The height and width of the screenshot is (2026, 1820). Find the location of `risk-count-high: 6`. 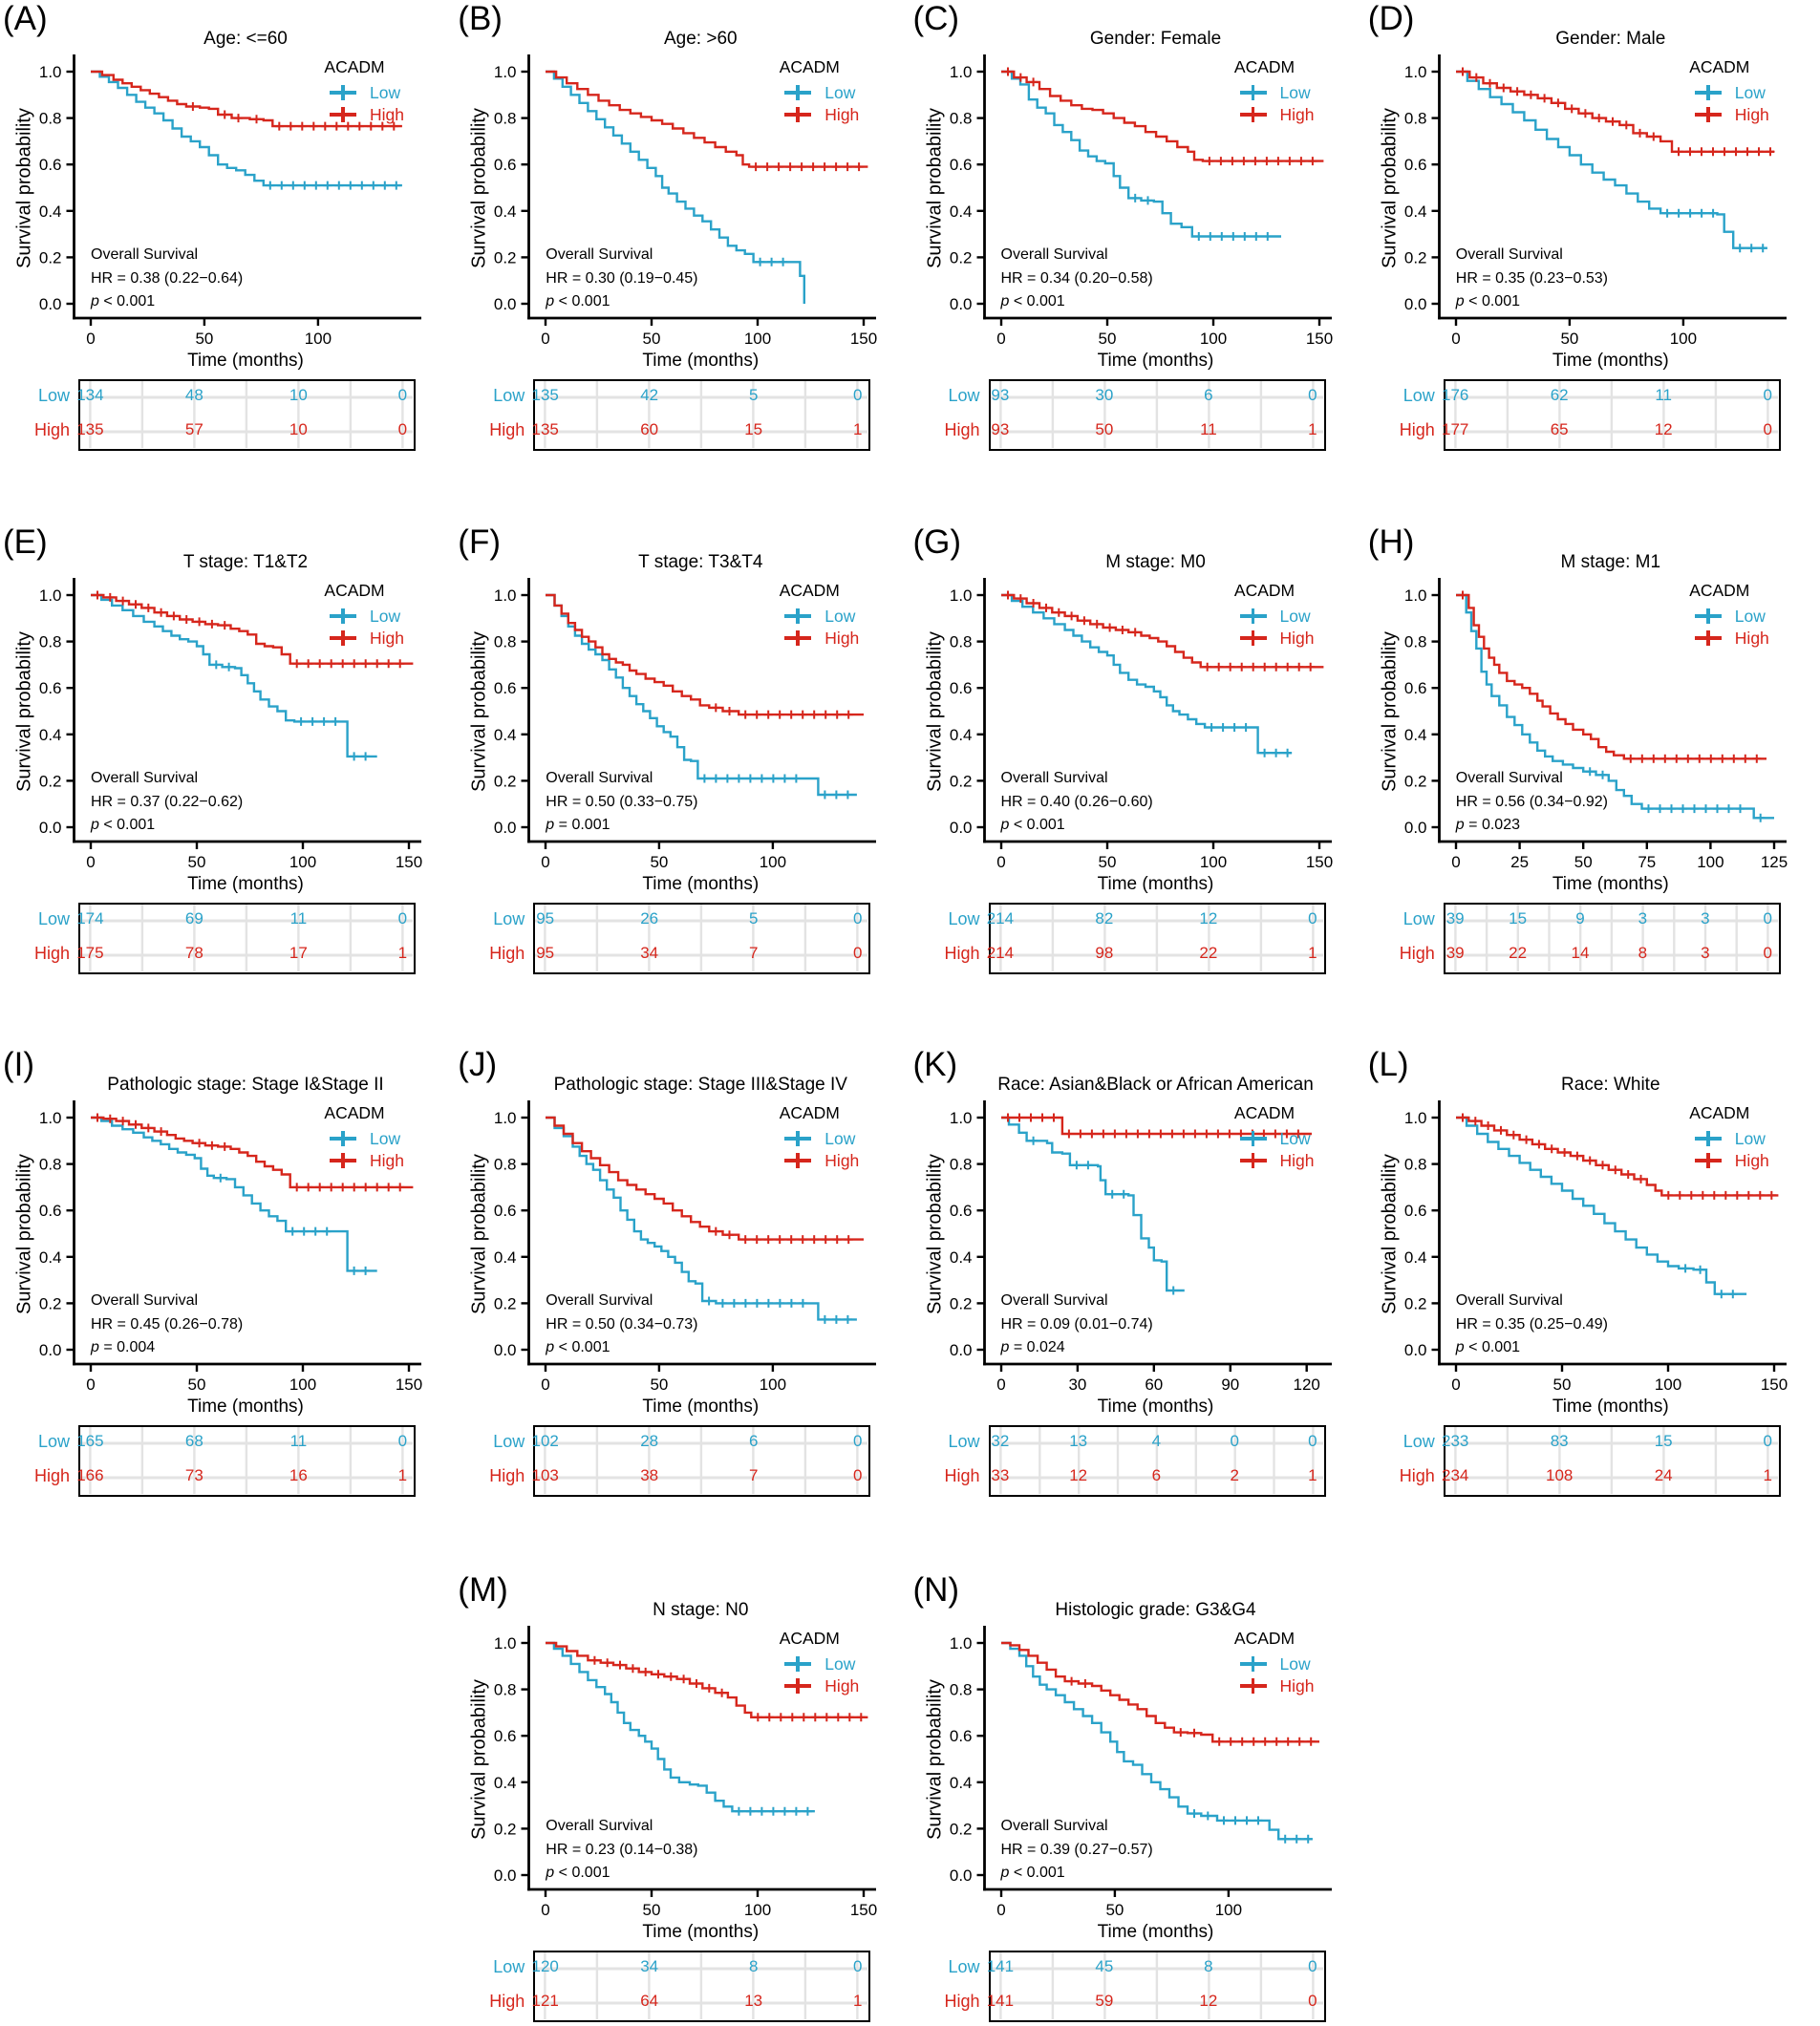

risk-count-high: 6 is located at coordinates (1156, 1475).